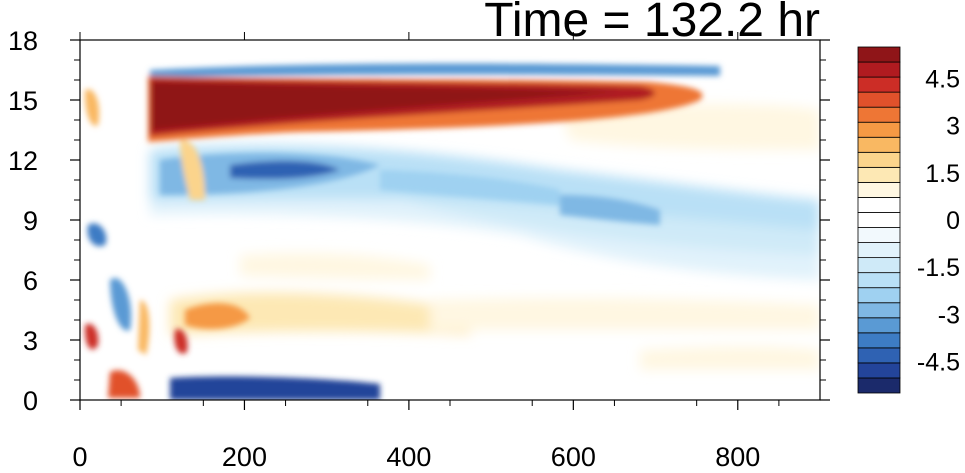 The height and width of the screenshot is (473, 965). I want to click on blue-band-right, so click(470, 187).